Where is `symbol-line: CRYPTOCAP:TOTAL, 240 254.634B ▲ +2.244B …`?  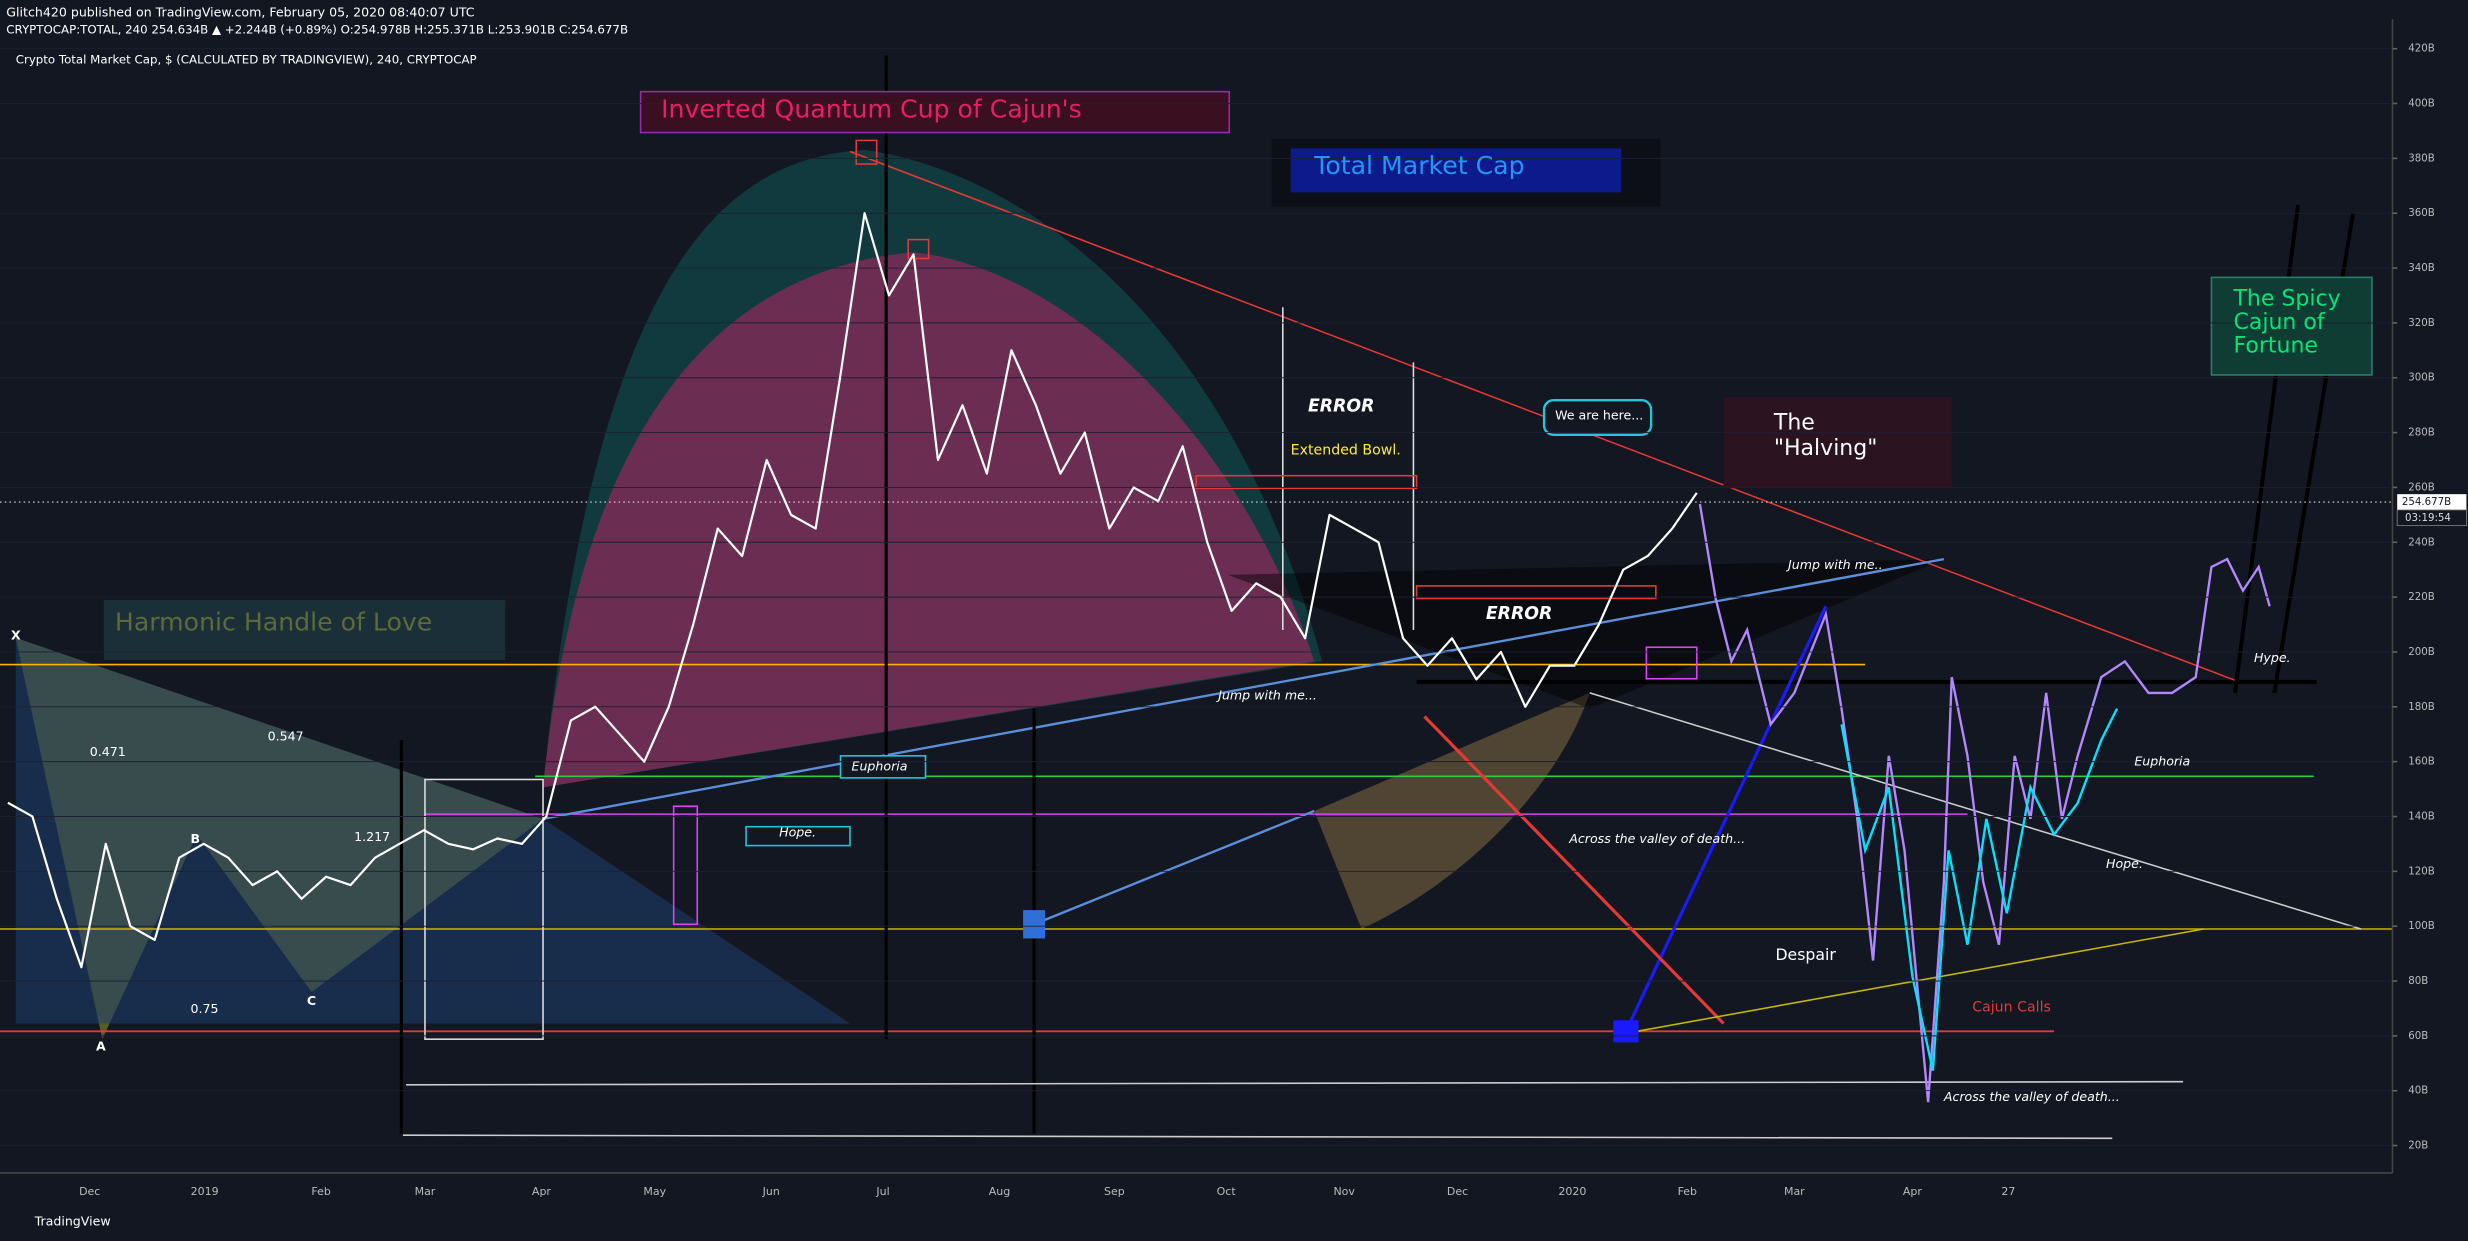
symbol-line: CRYPTOCAP:TOTAL, 240 254.634B ▲ +2.244B … is located at coordinates (317, 30).